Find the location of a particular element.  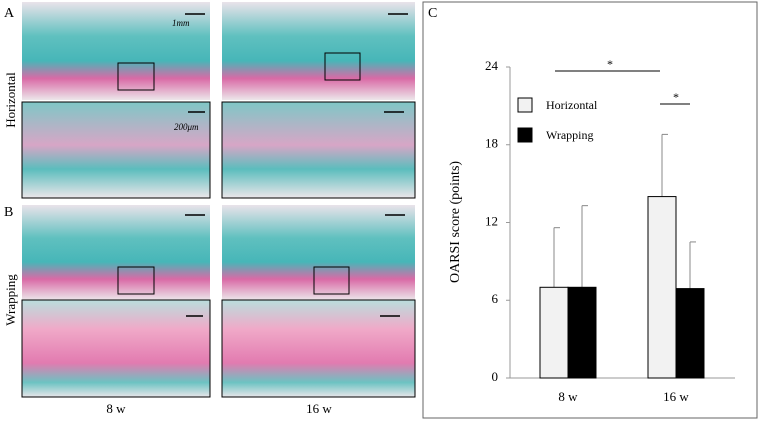

y-tick-label: 24 is located at coordinates (492, 65).